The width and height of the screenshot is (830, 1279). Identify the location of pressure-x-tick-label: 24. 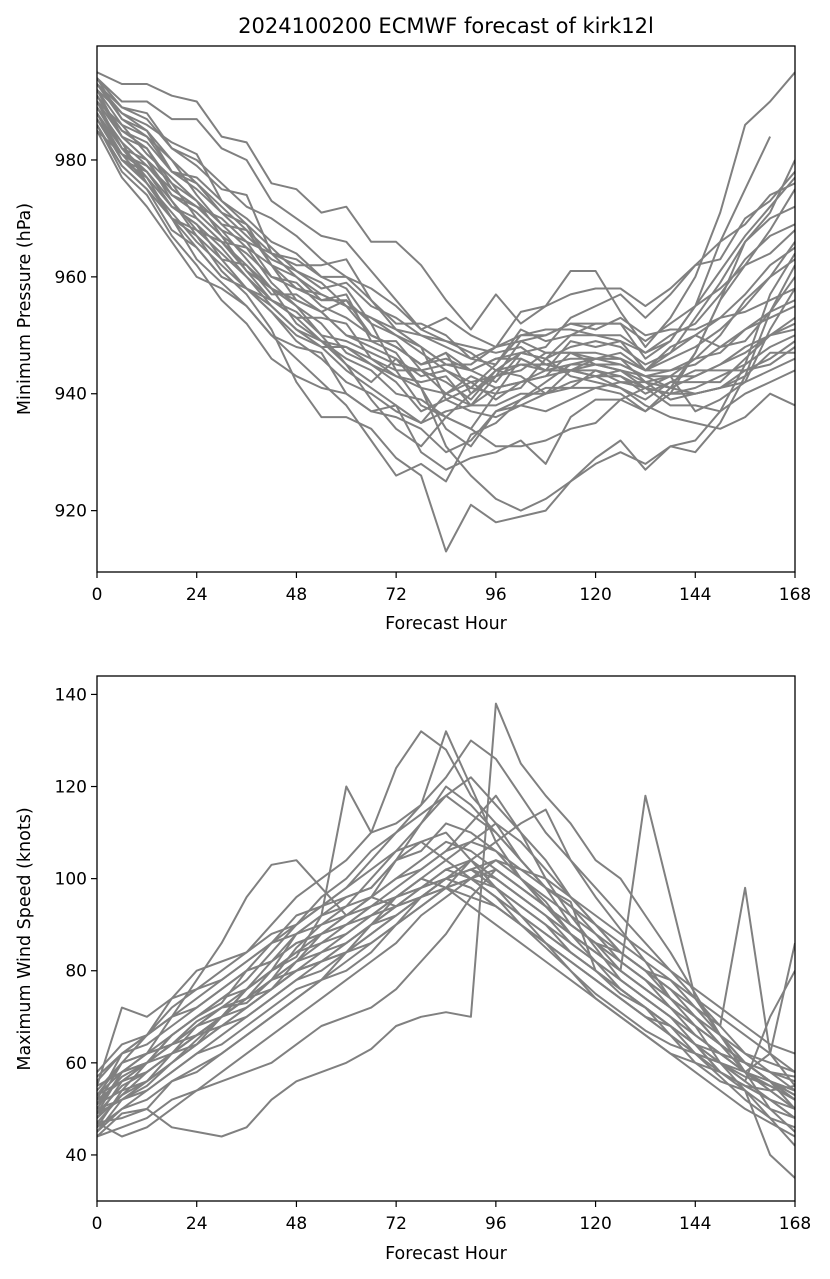
(197, 595).